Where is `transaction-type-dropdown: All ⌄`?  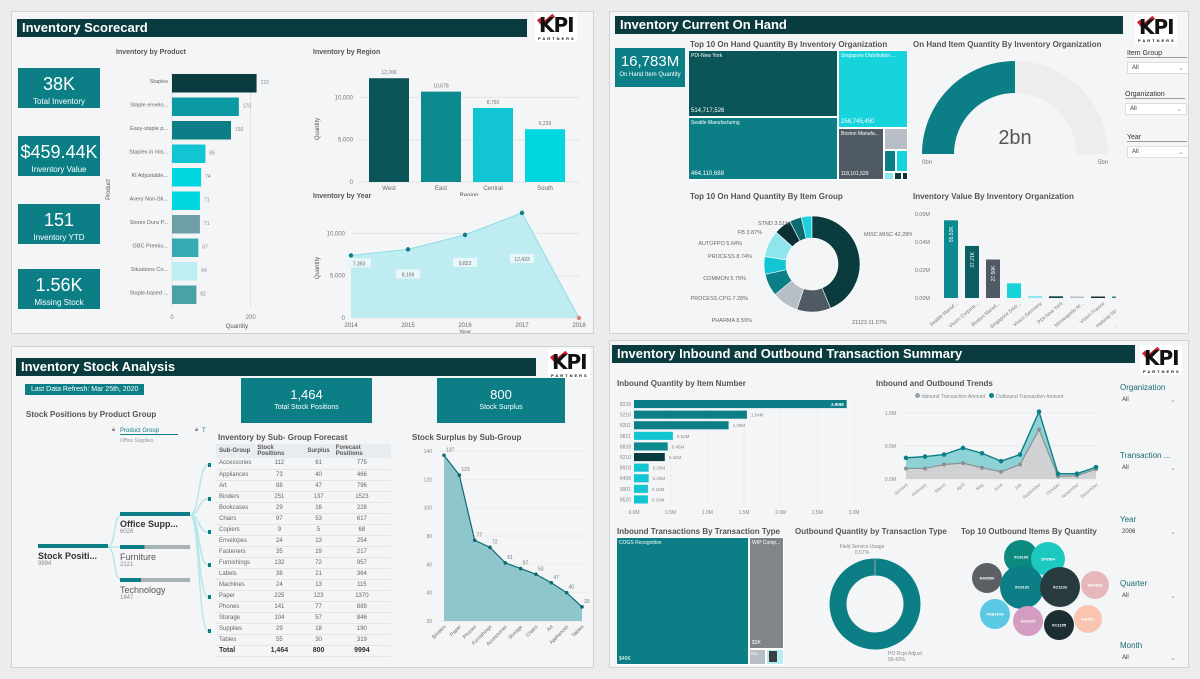
transaction-type-dropdown: All ⌄ is located at coordinates (1149, 468).